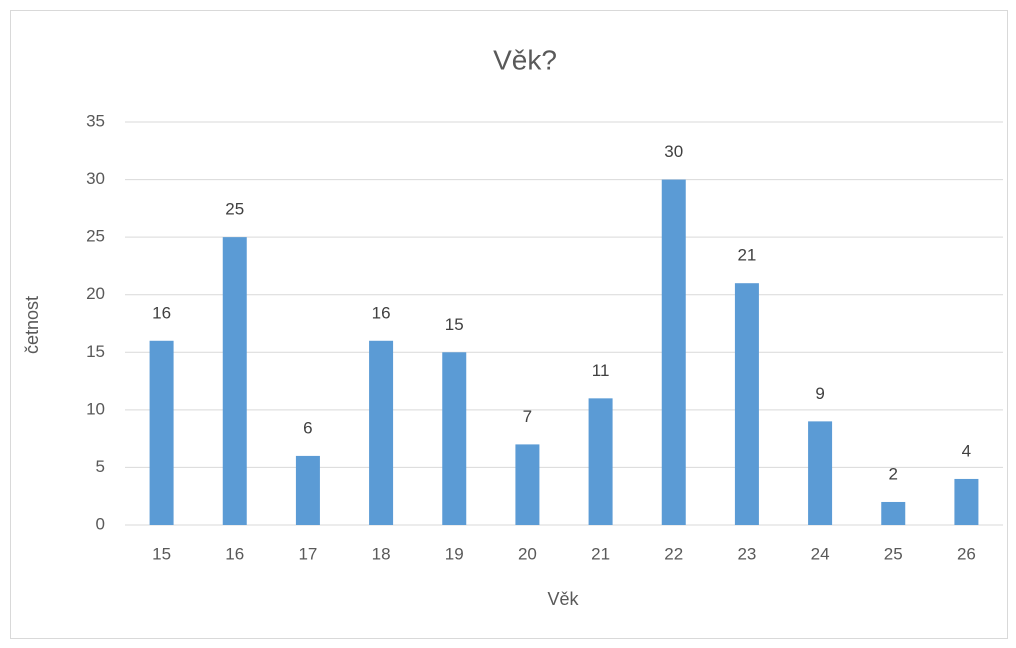  What do you see at coordinates (381, 553) in the screenshot?
I see `x-tick-label: 18` at bounding box center [381, 553].